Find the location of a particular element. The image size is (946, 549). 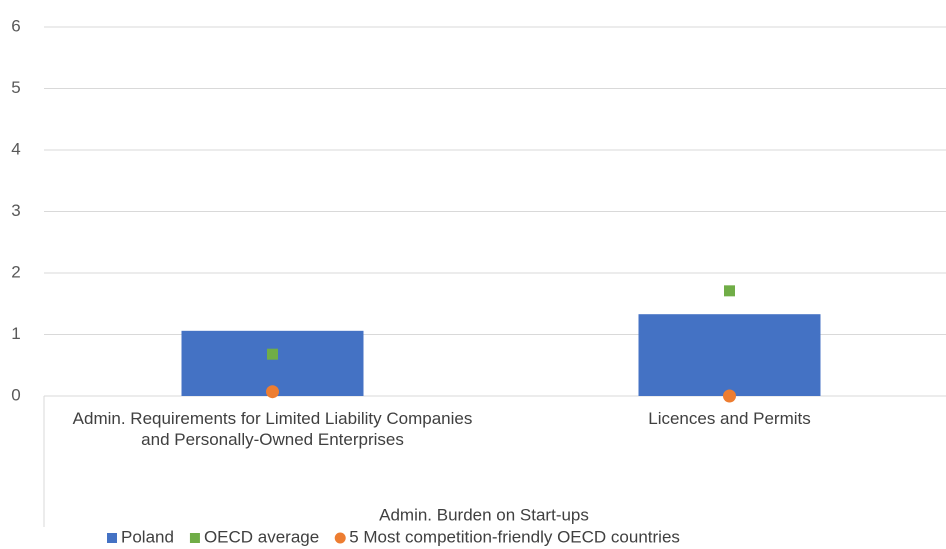

legend-label: Poland is located at coordinates (147, 536).